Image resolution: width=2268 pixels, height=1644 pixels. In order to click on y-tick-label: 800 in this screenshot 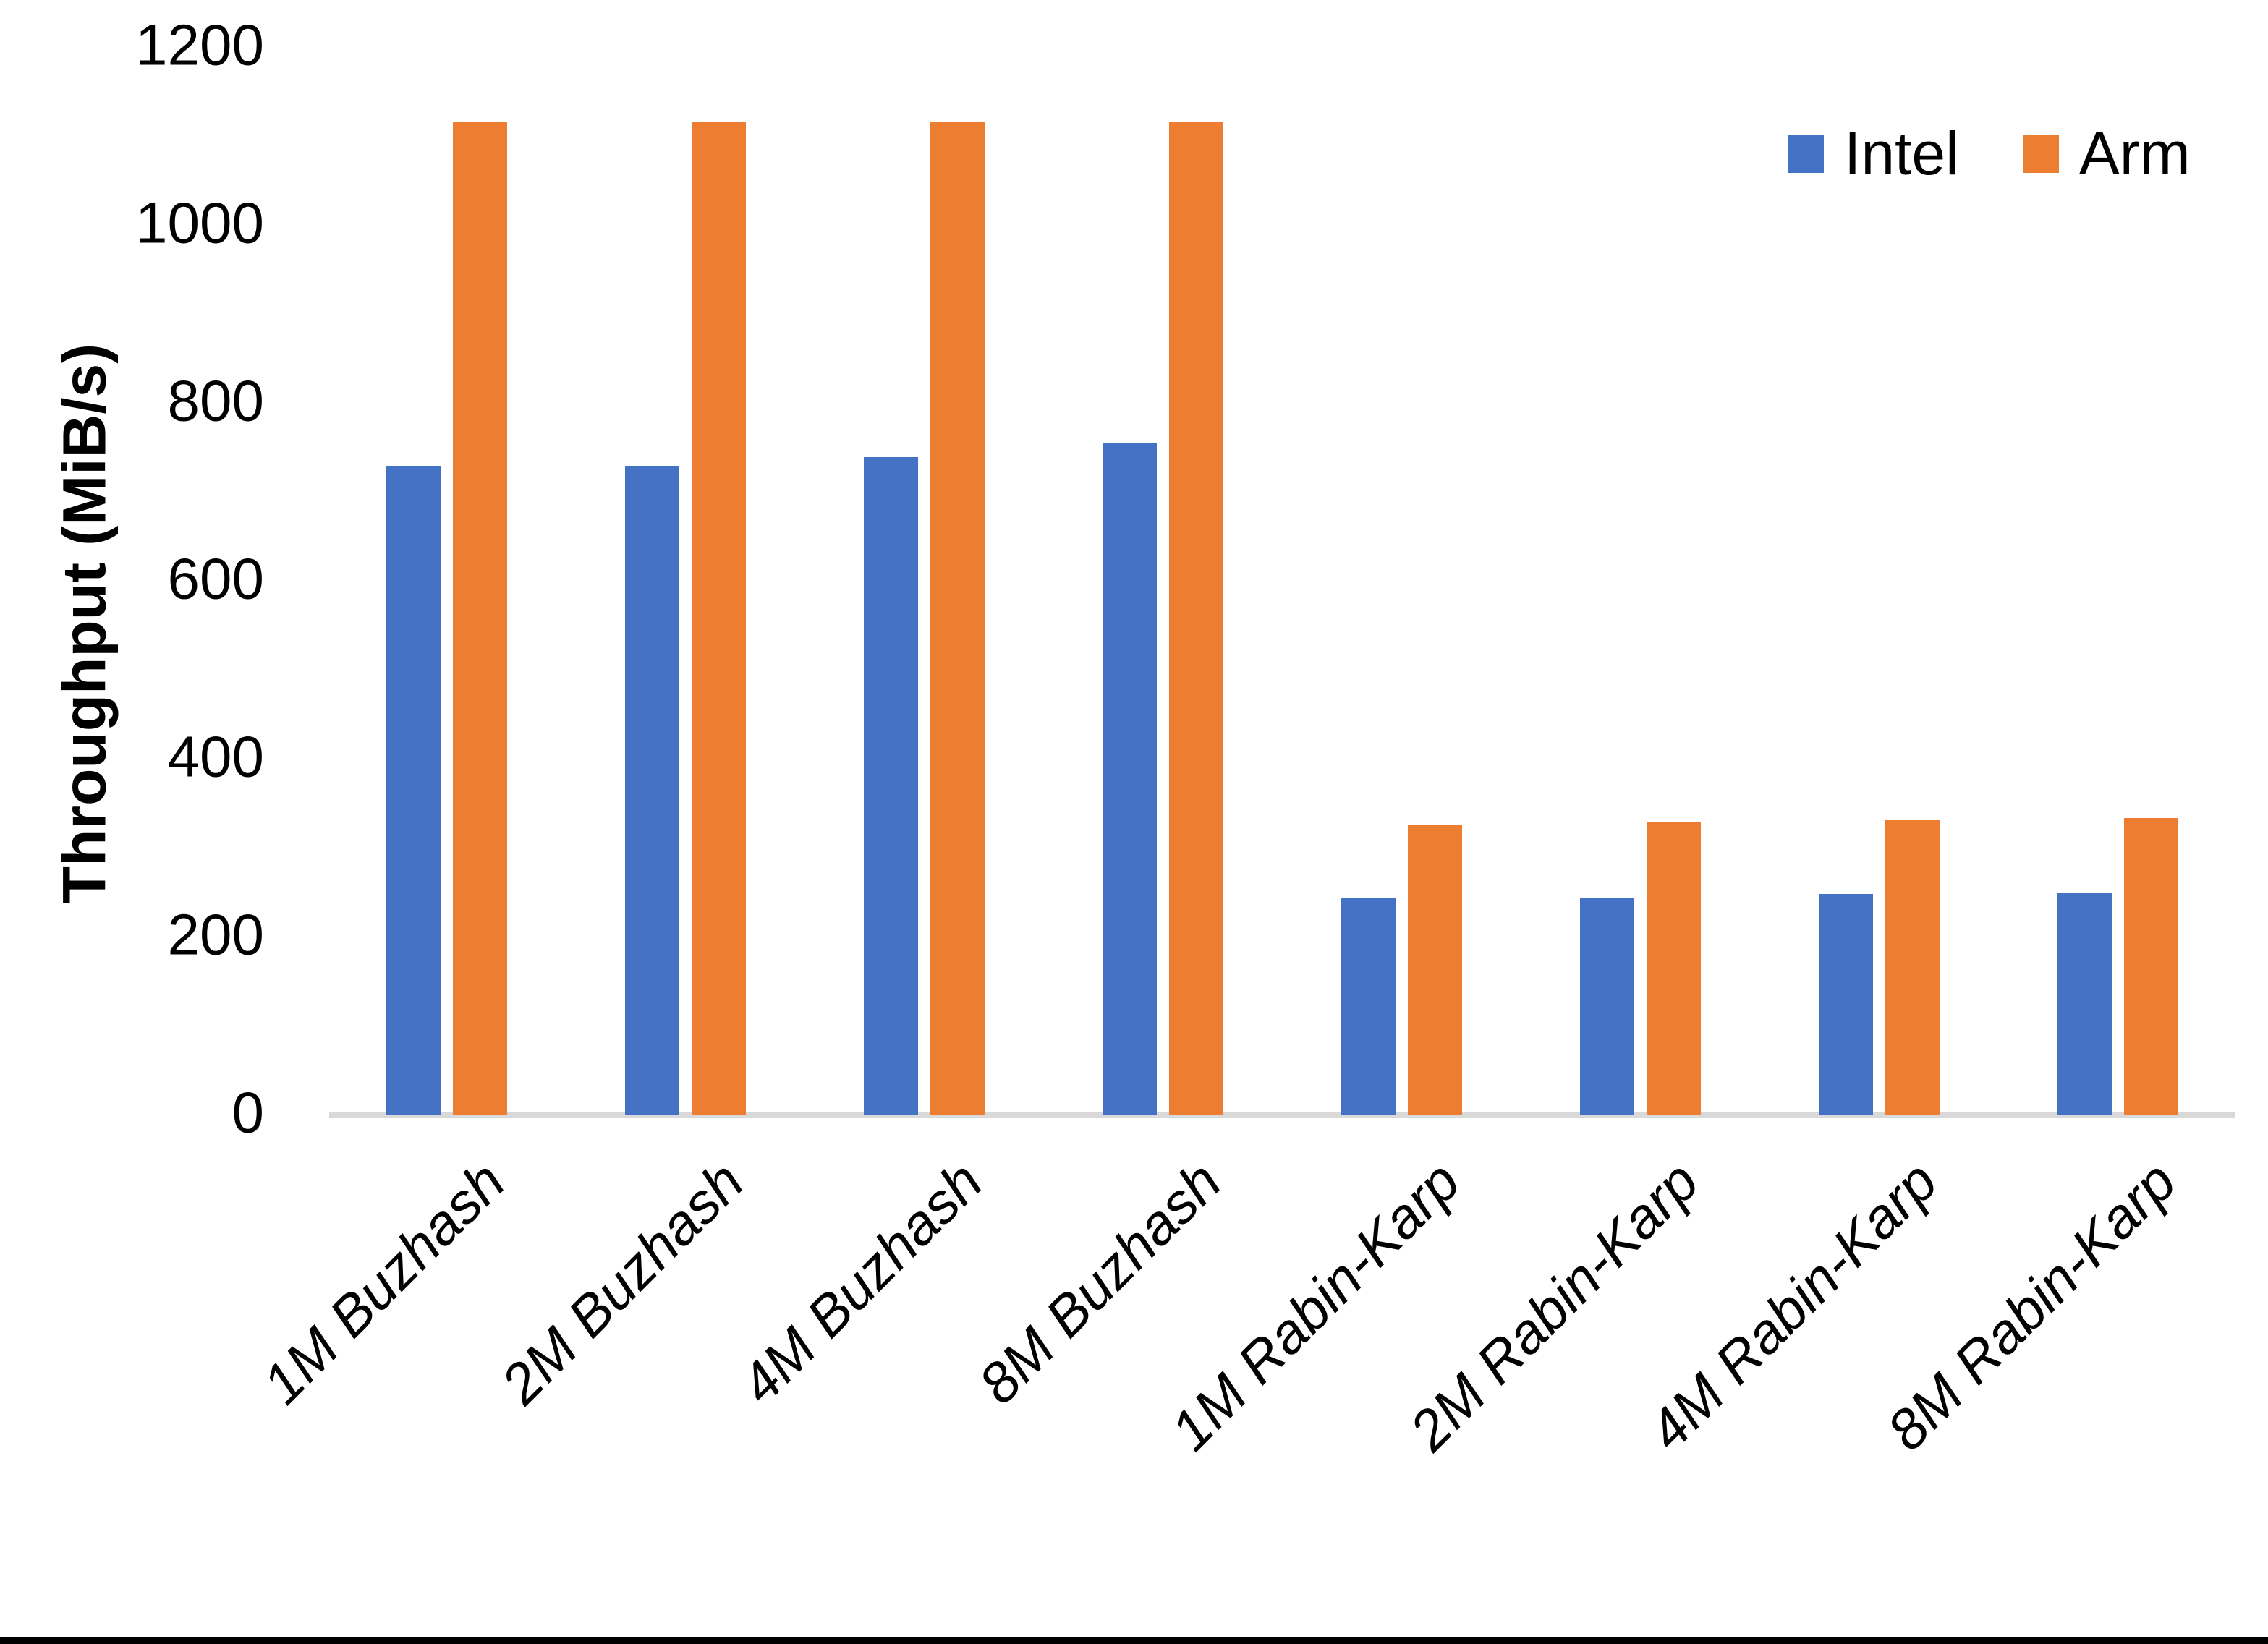, I will do `click(216, 401)`.